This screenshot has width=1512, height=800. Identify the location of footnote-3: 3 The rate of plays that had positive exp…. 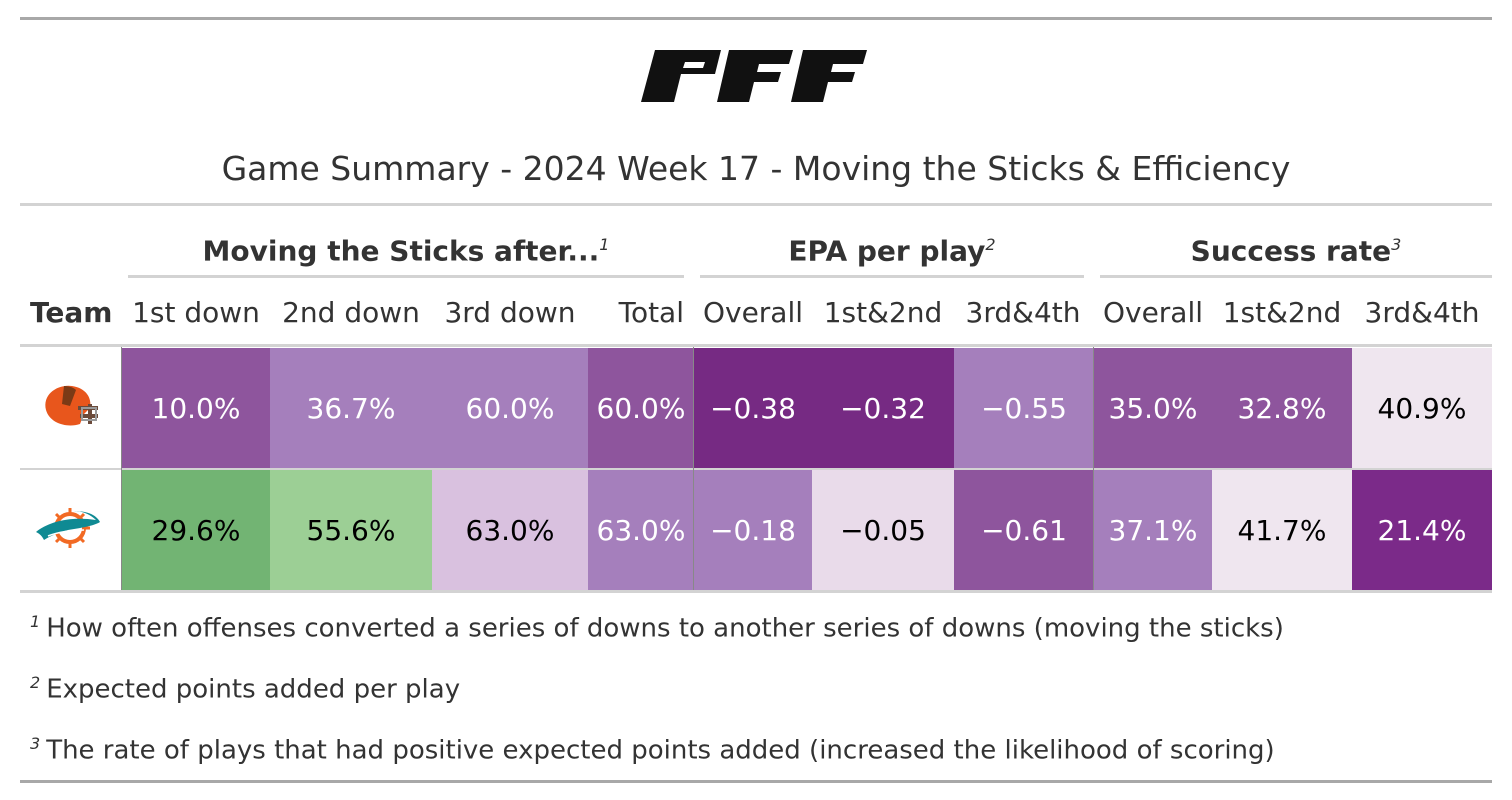
(652, 750).